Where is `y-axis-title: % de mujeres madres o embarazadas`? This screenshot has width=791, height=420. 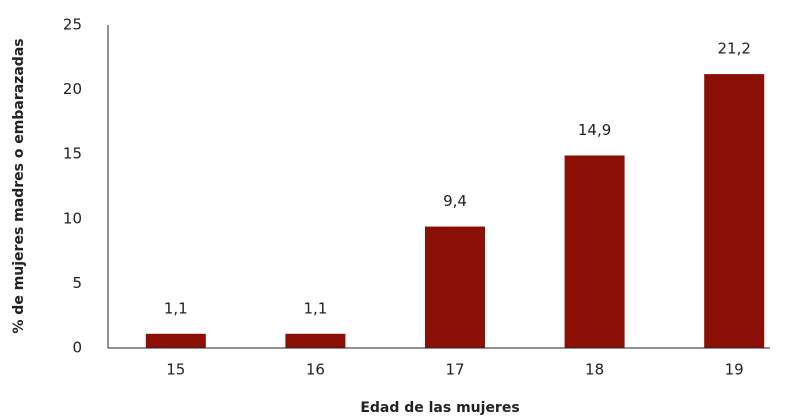 y-axis-title: % de mujeres madres o embarazadas is located at coordinates (19, 185).